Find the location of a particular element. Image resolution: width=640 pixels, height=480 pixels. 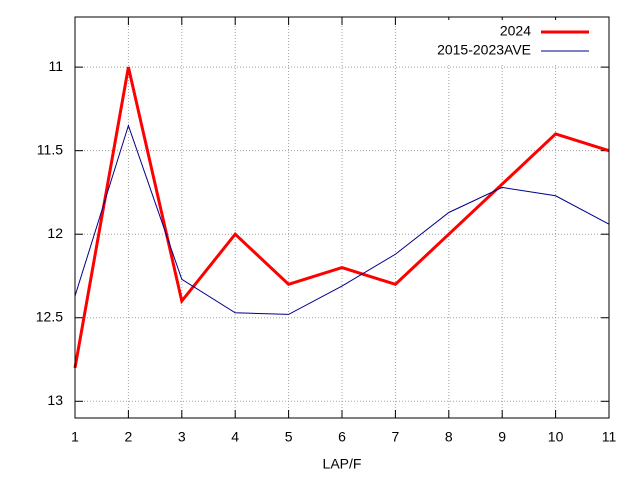

legend-label: 2024 is located at coordinates (515, 31).